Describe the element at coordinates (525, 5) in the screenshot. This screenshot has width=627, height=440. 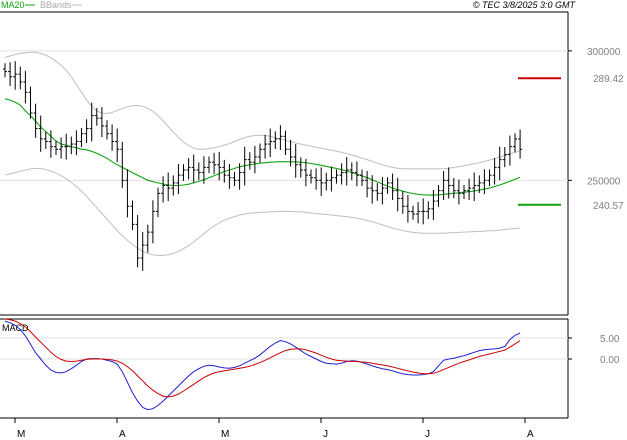
I see `copyright-notice: © TEC 3/8/2025 3:0 GMT` at that location.